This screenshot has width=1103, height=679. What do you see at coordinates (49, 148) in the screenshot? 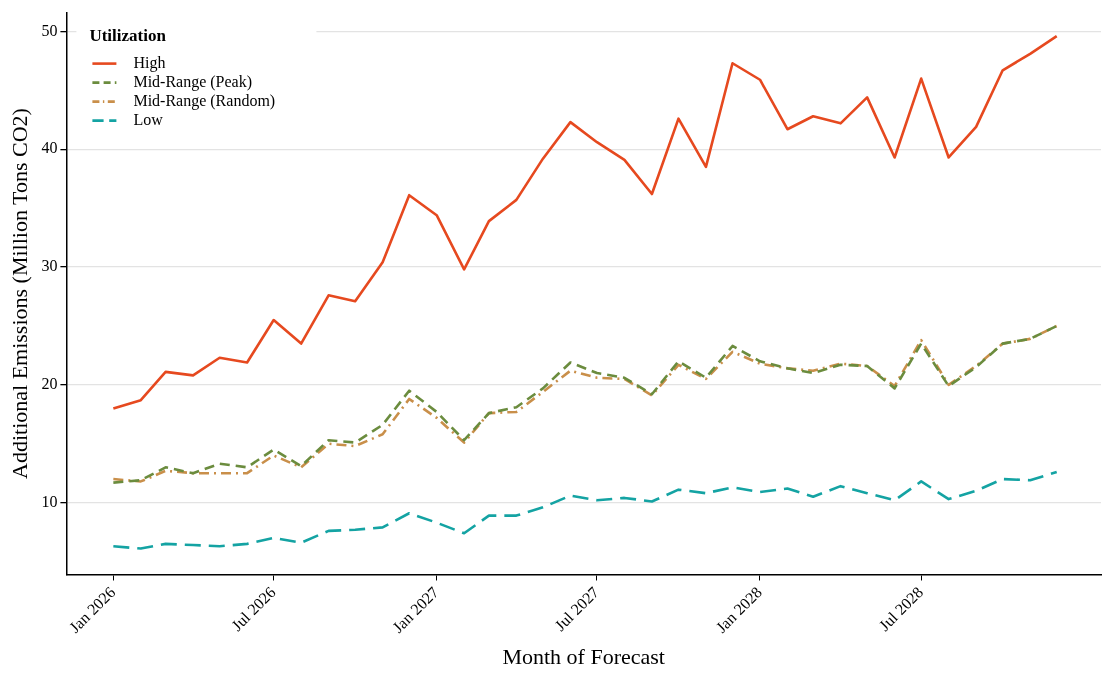
I see `y-tick-label: 40` at bounding box center [49, 148].